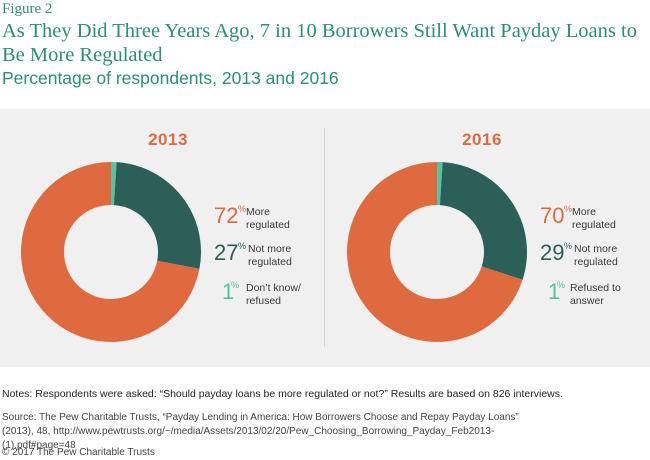  I want to click on legend-2013-more-label-line1: More, so click(258, 212).